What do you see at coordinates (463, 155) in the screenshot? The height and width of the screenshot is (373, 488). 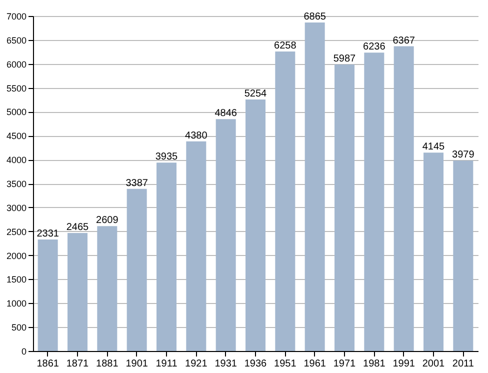 I see `data-label: 3979` at bounding box center [463, 155].